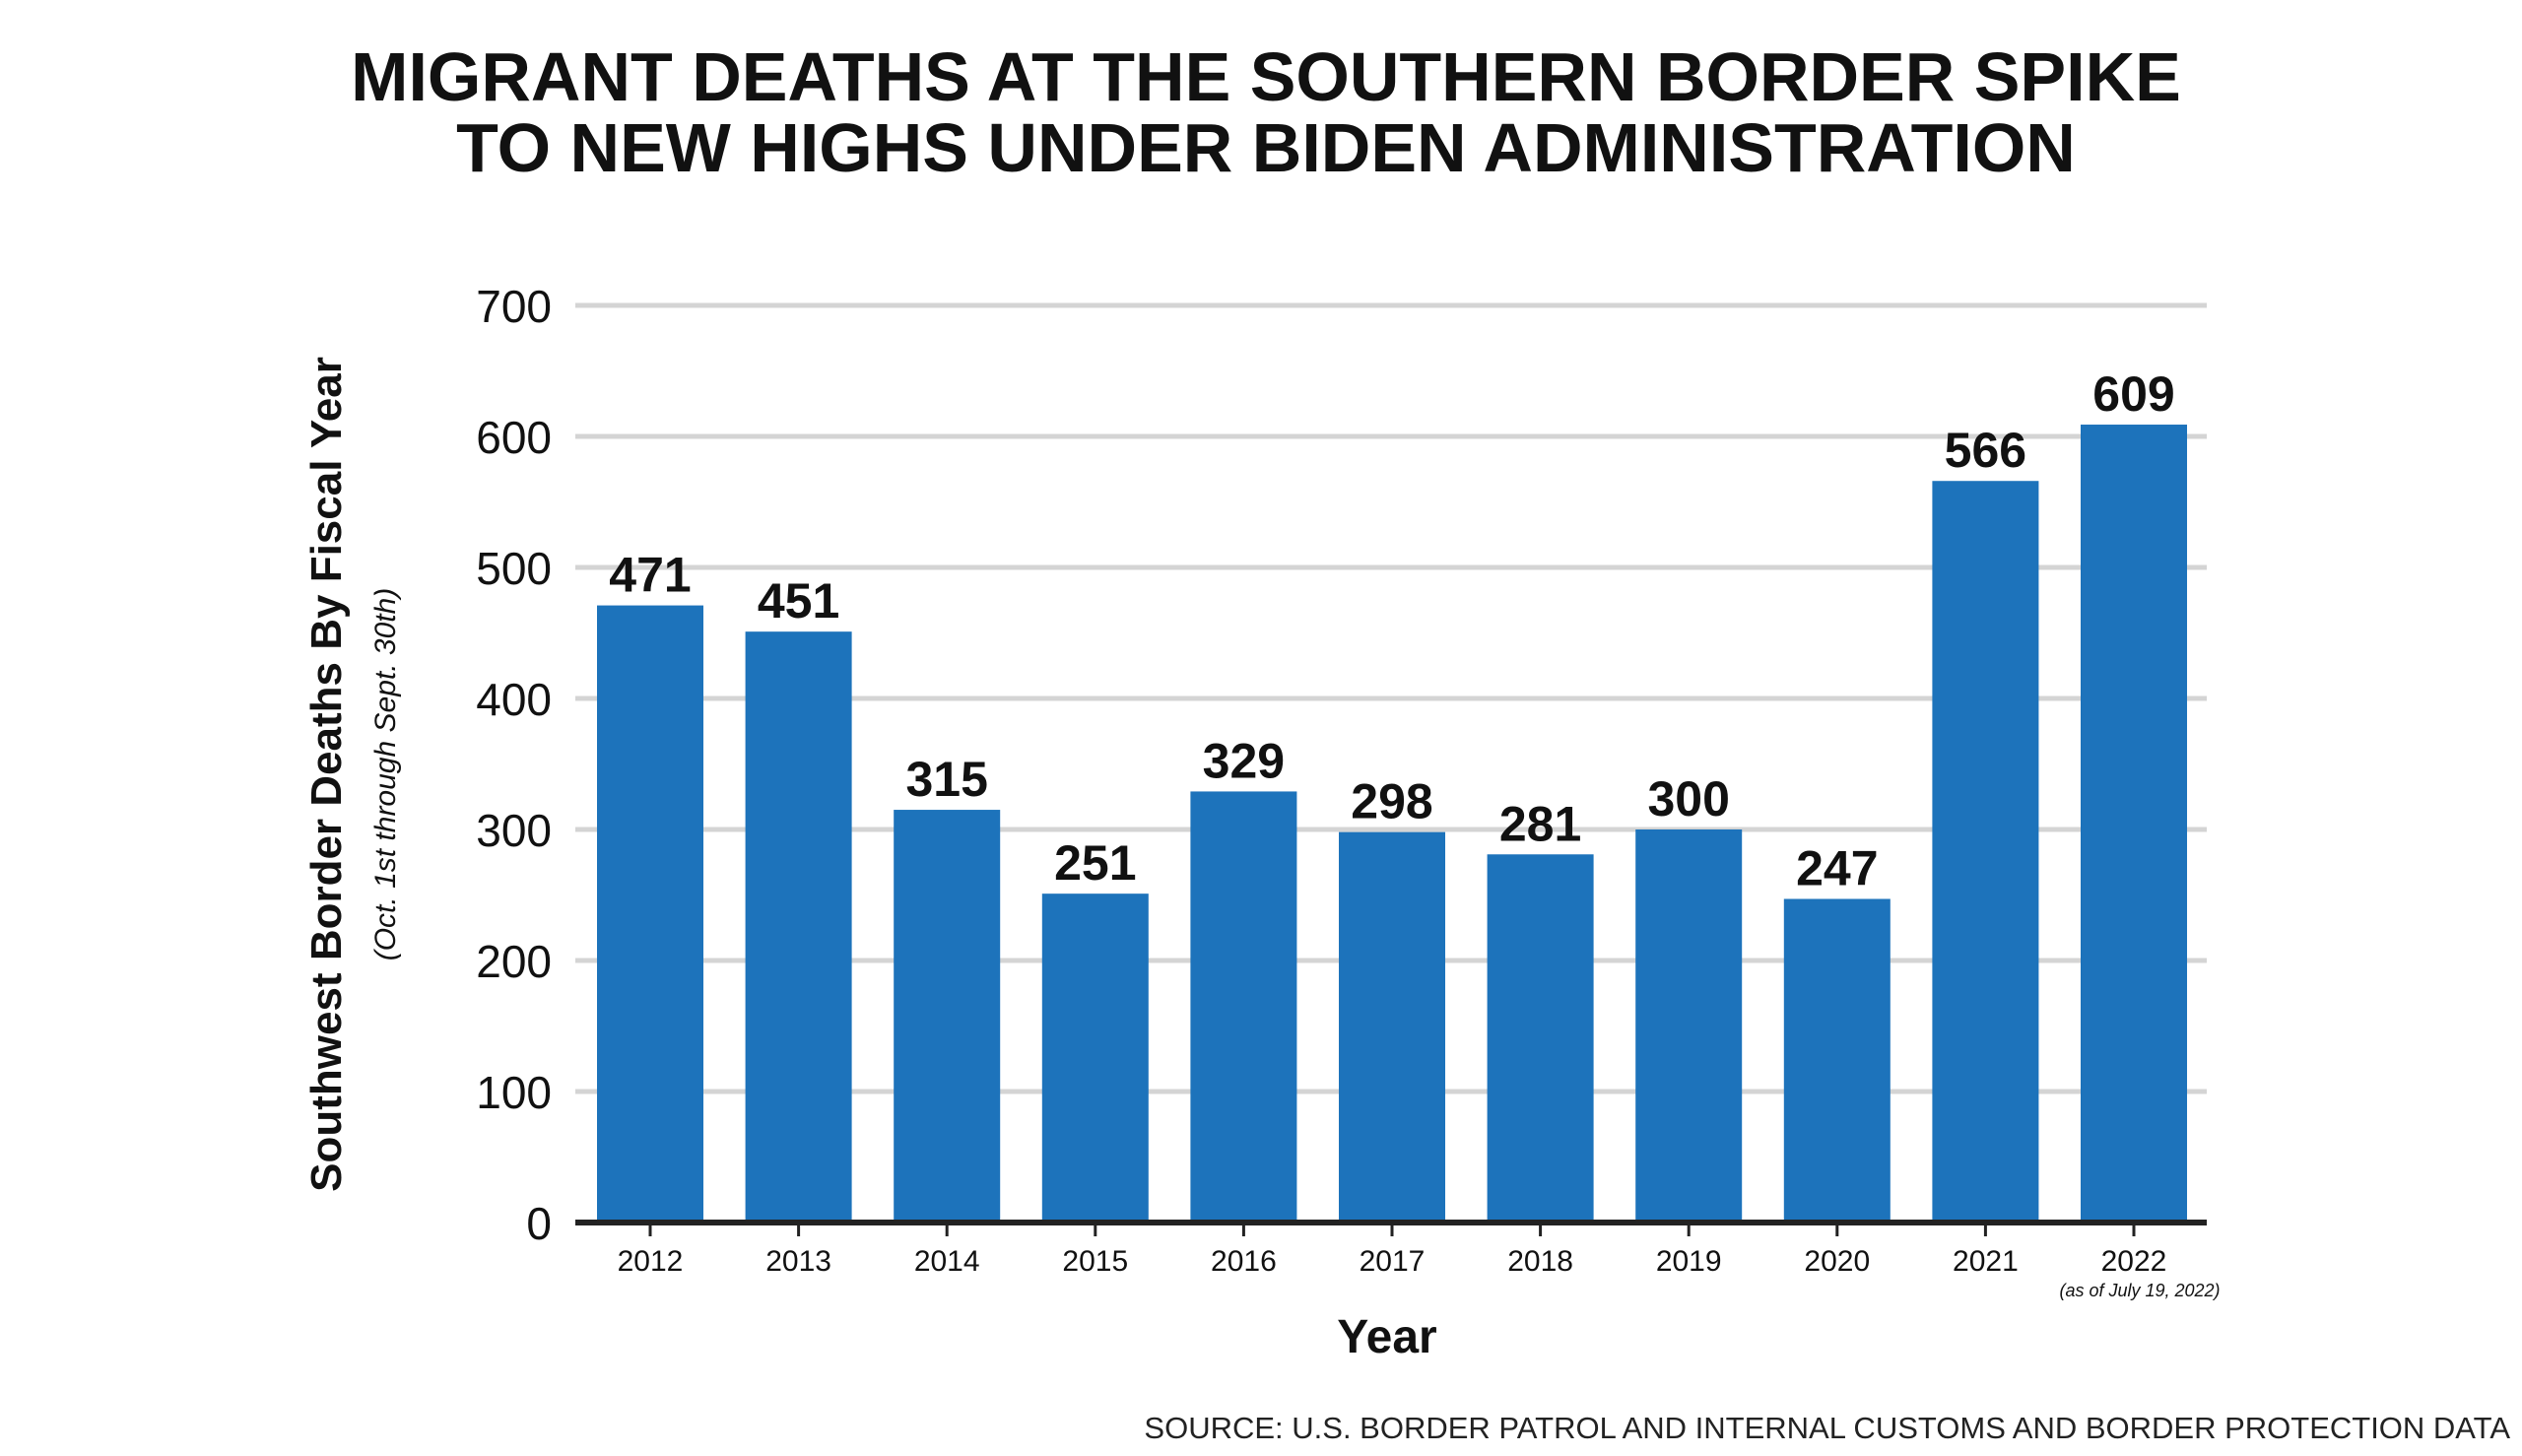  I want to click on data-label: 315, so click(946, 779).